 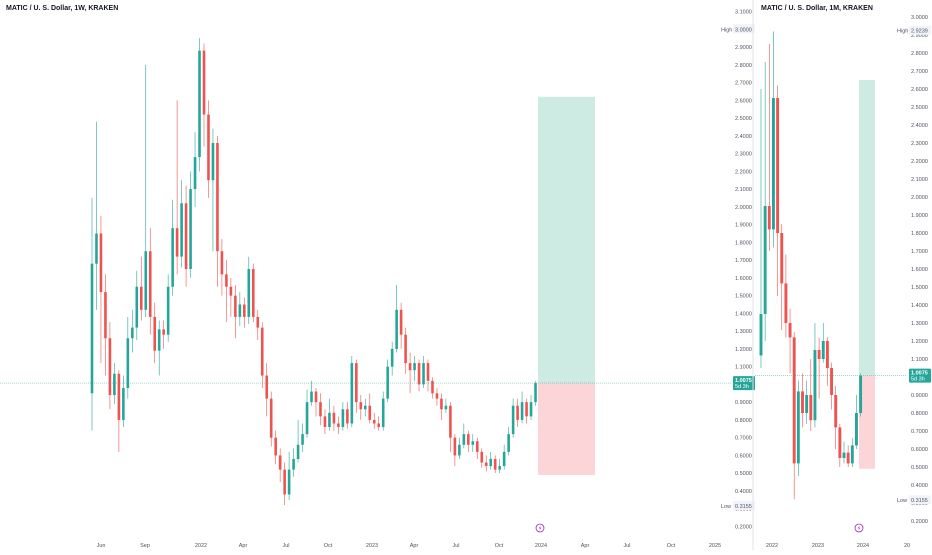 What do you see at coordinates (743, 279) in the screenshot?
I see `y-tick-label: 1.6000` at bounding box center [743, 279].